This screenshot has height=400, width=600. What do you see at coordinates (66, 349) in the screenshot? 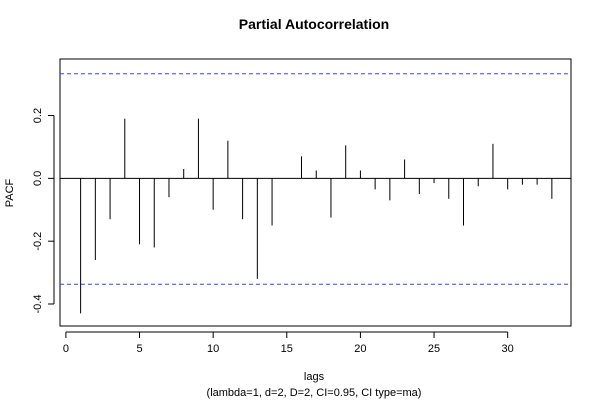
I see `x-tick-label-0: 0` at bounding box center [66, 349].